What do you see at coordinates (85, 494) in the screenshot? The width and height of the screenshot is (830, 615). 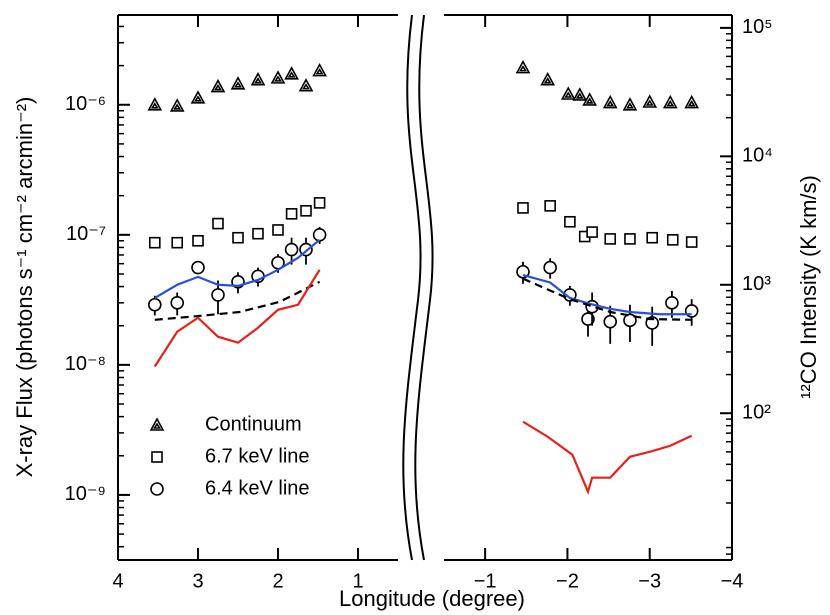 I see `y-tick-label: 10⁻⁹` at bounding box center [85, 494].